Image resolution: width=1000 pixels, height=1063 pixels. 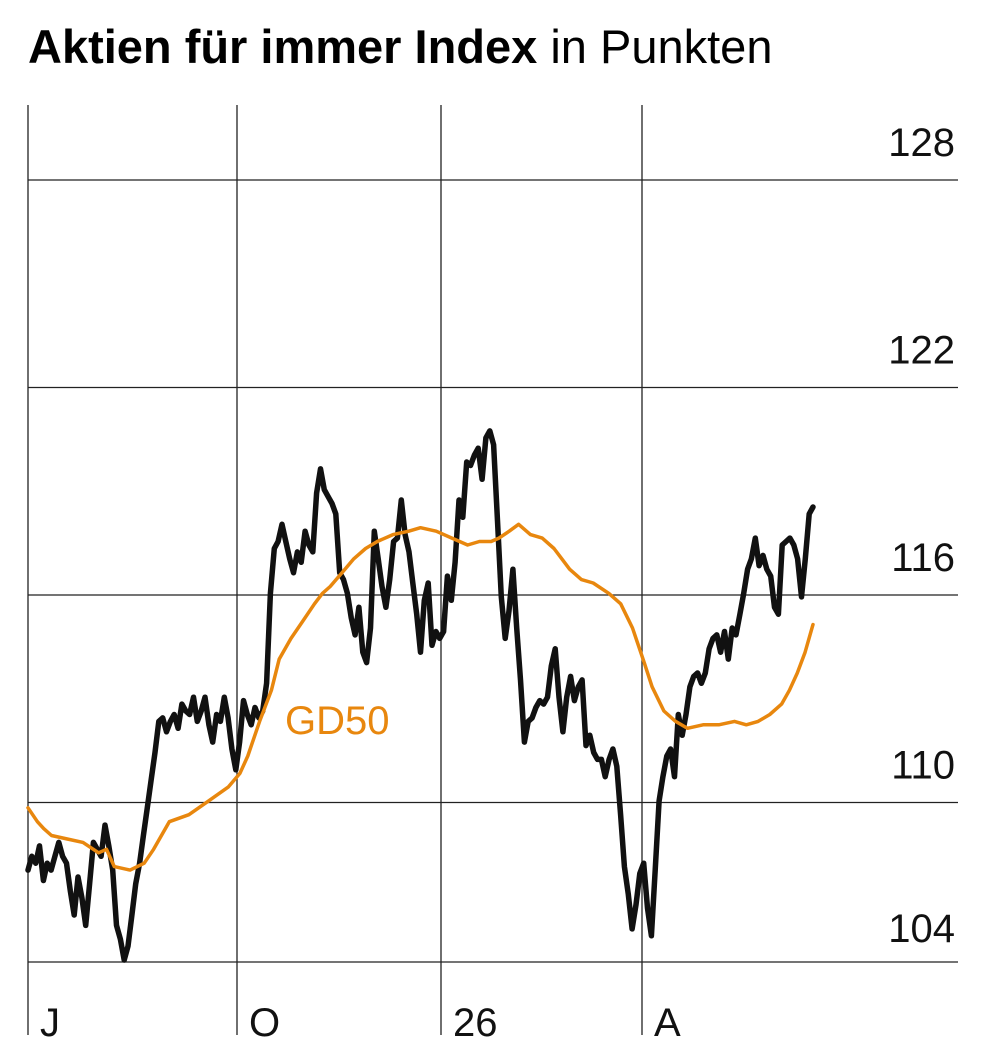 I want to click on x-tick-label: 26, so click(x=475, y=1023).